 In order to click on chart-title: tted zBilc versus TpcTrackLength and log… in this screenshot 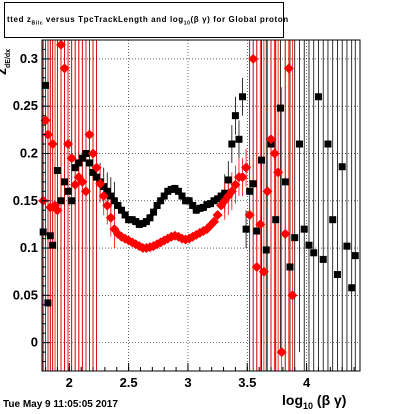, I will do `click(148, 21)`.